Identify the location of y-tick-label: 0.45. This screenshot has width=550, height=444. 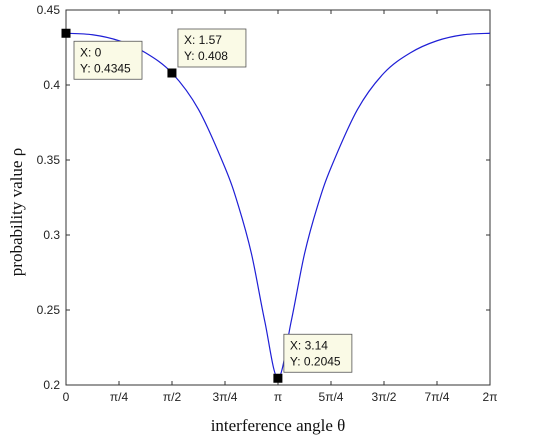
(49, 10).